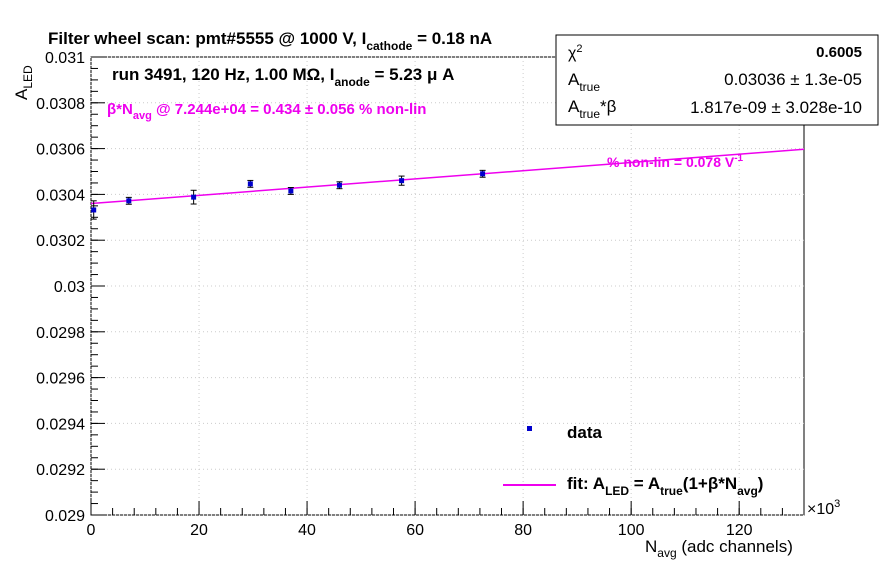  I want to click on stats-chi2-value: 0.6005, so click(839, 52).